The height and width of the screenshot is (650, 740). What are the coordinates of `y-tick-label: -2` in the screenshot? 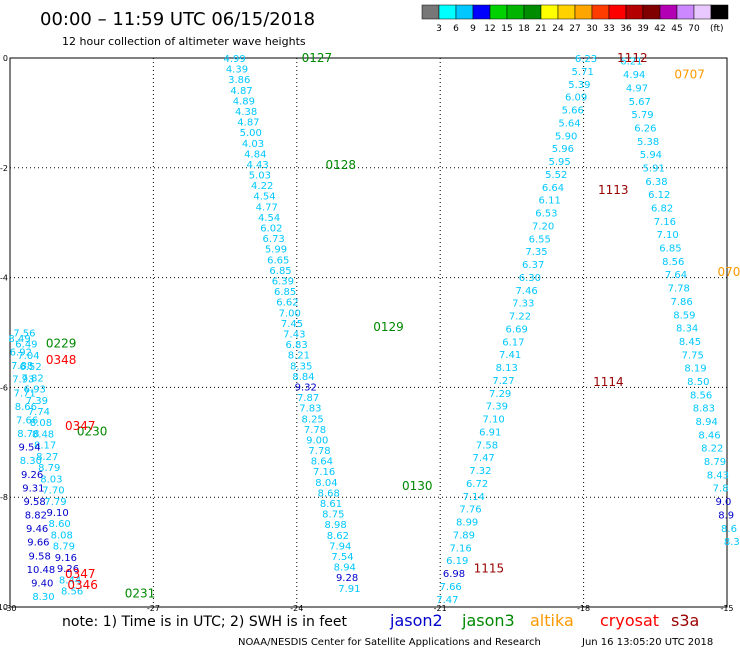 It's located at (4, 168).